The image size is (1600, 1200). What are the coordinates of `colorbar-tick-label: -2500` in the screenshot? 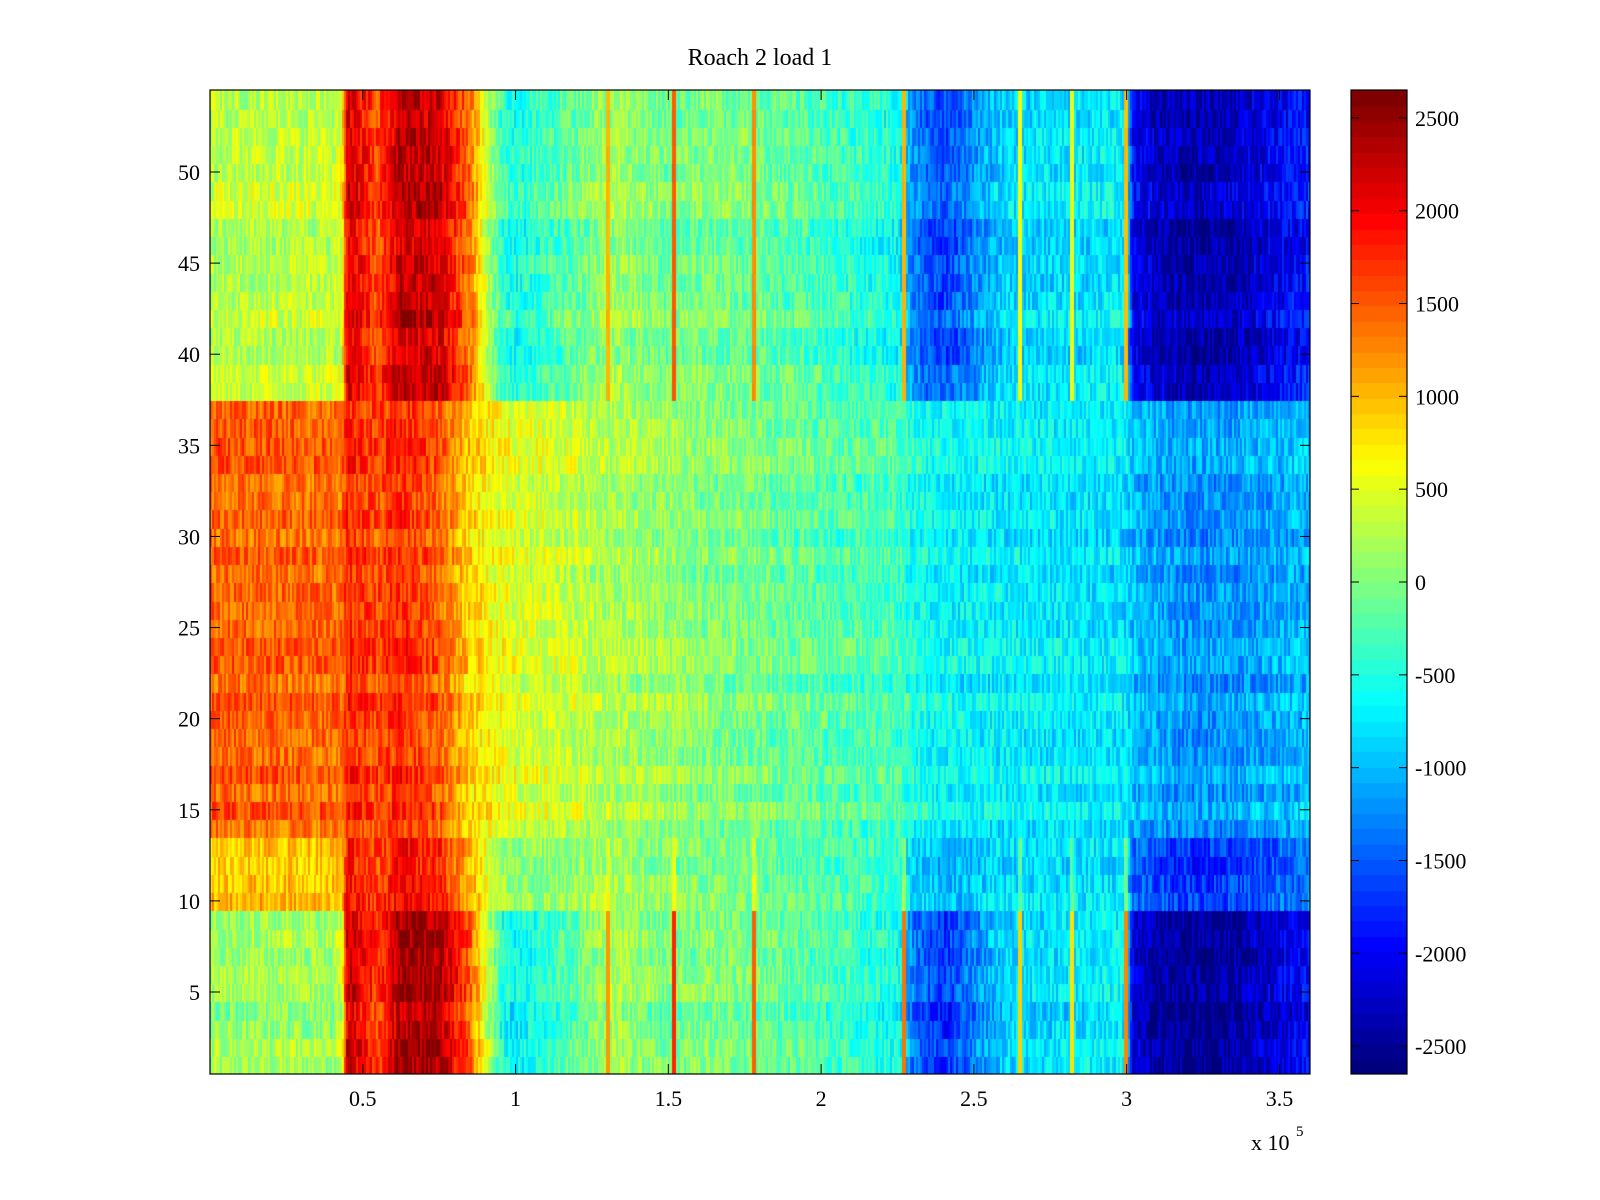 It's located at (1440, 1046).